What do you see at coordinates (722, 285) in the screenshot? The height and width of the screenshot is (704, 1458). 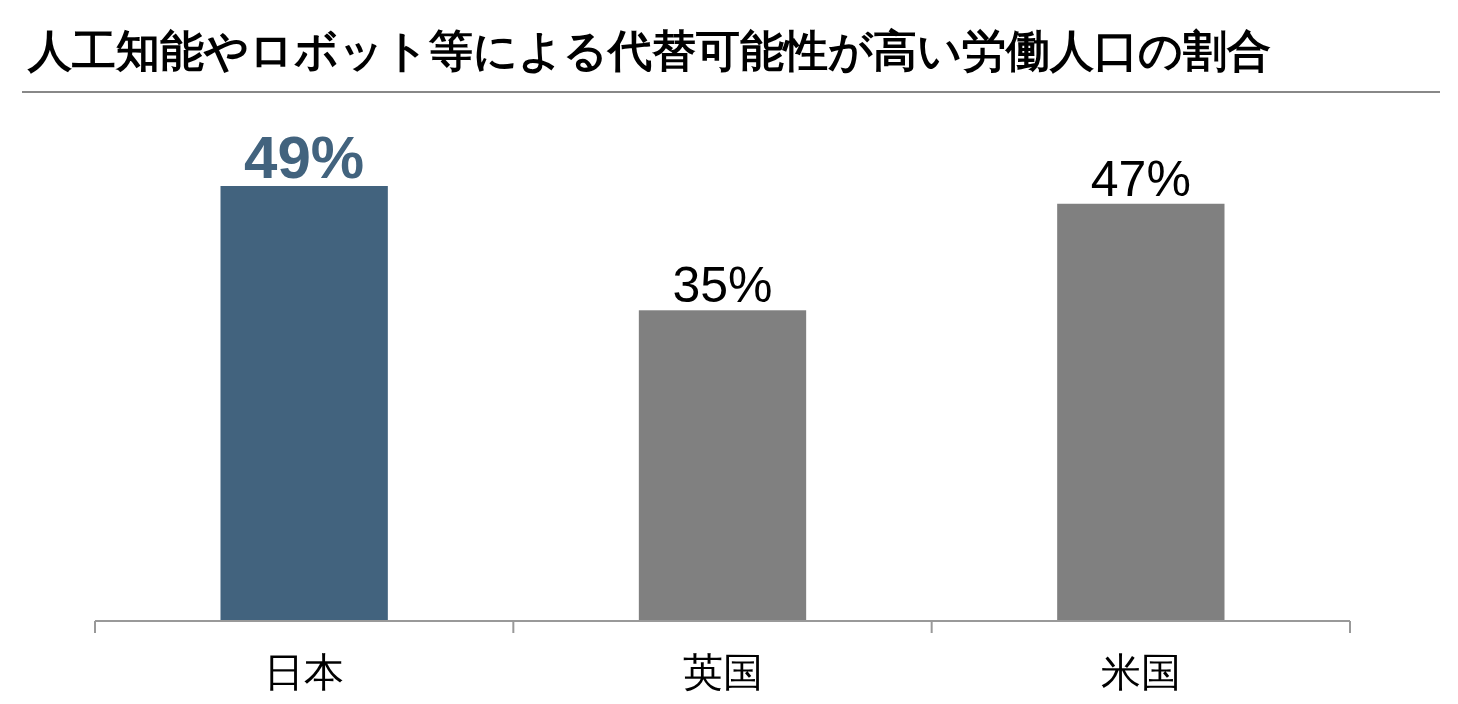 I see `data-label: 35%` at bounding box center [722, 285].